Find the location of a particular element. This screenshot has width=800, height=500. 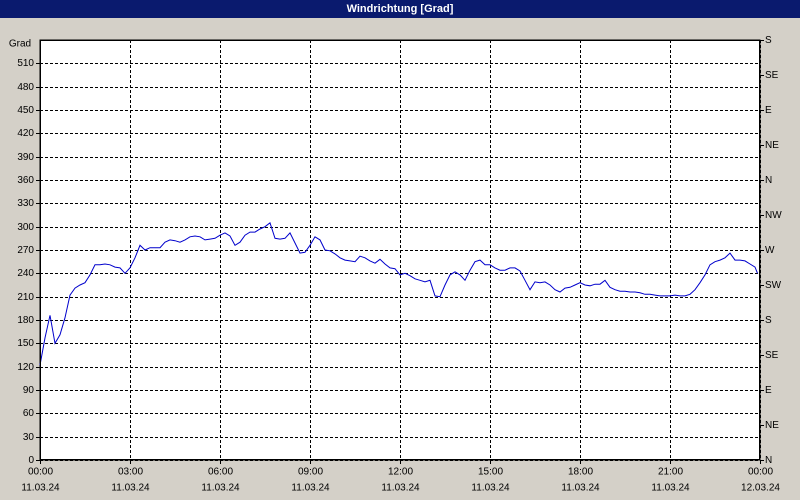

y-tick-label: 360 is located at coordinates (25, 180).